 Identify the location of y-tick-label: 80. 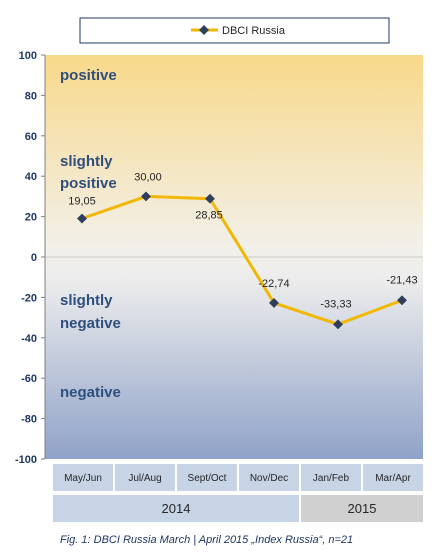
(31, 96).